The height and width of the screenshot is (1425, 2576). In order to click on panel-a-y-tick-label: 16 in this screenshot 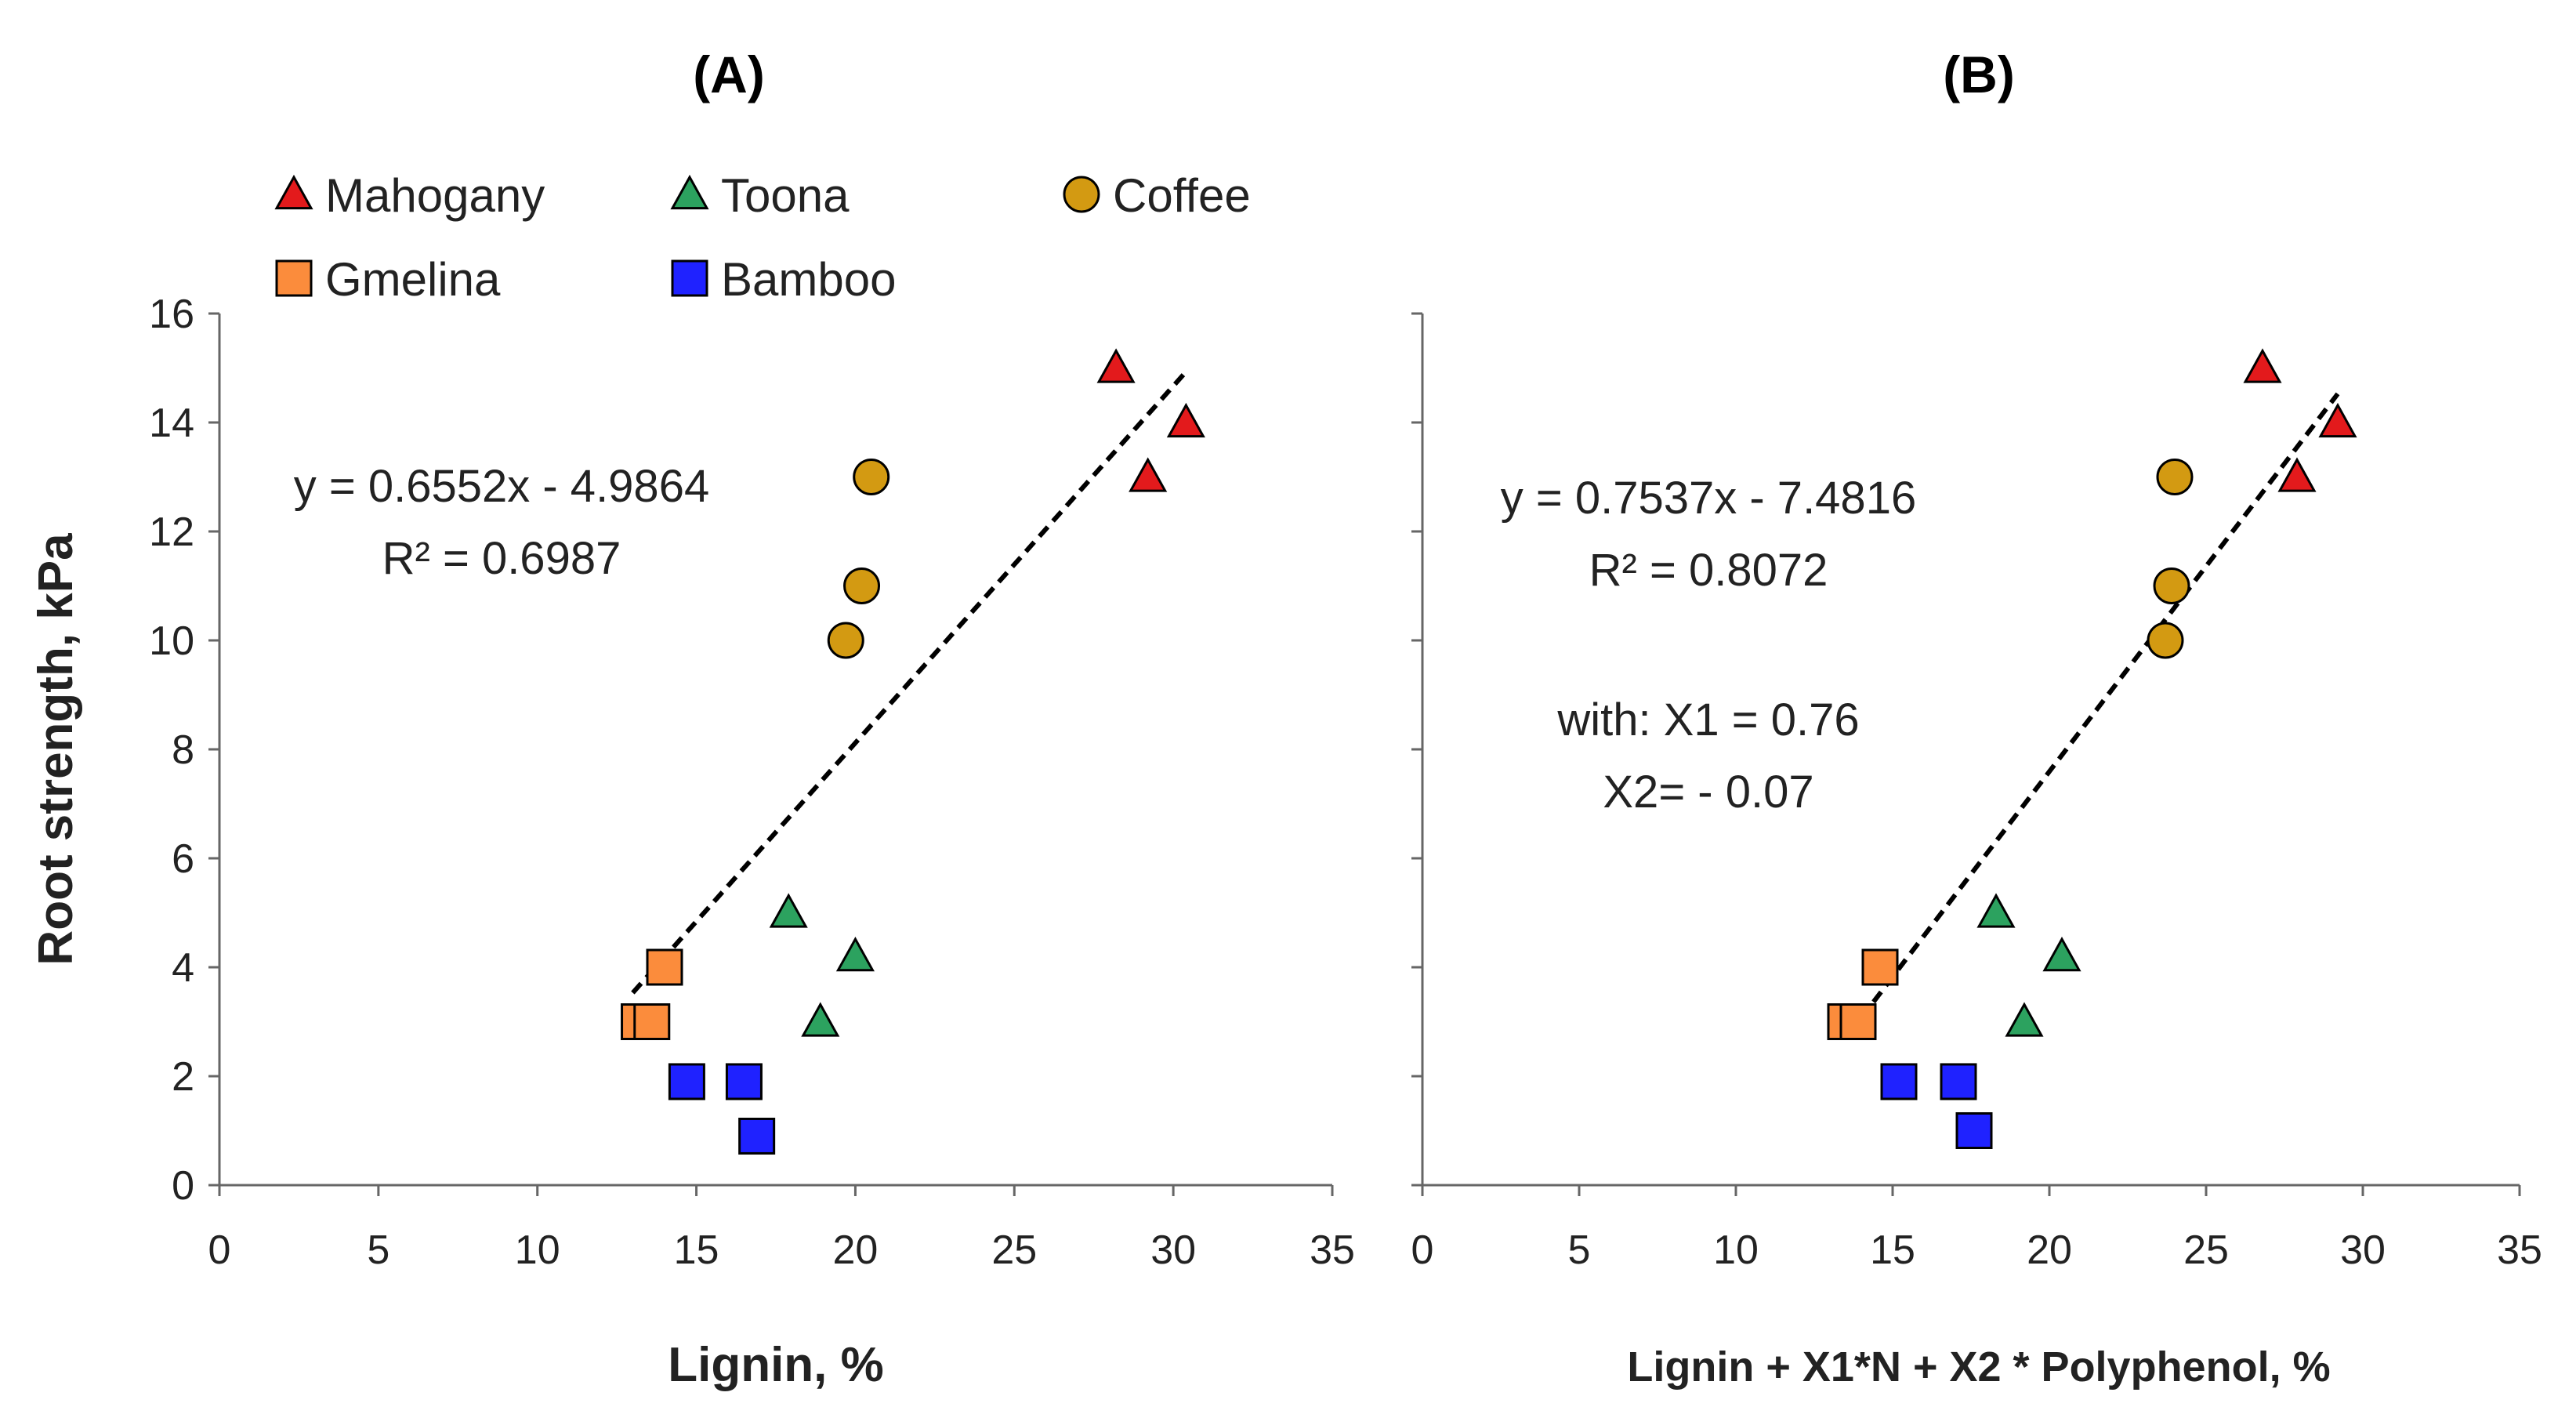, I will do `click(171, 314)`.